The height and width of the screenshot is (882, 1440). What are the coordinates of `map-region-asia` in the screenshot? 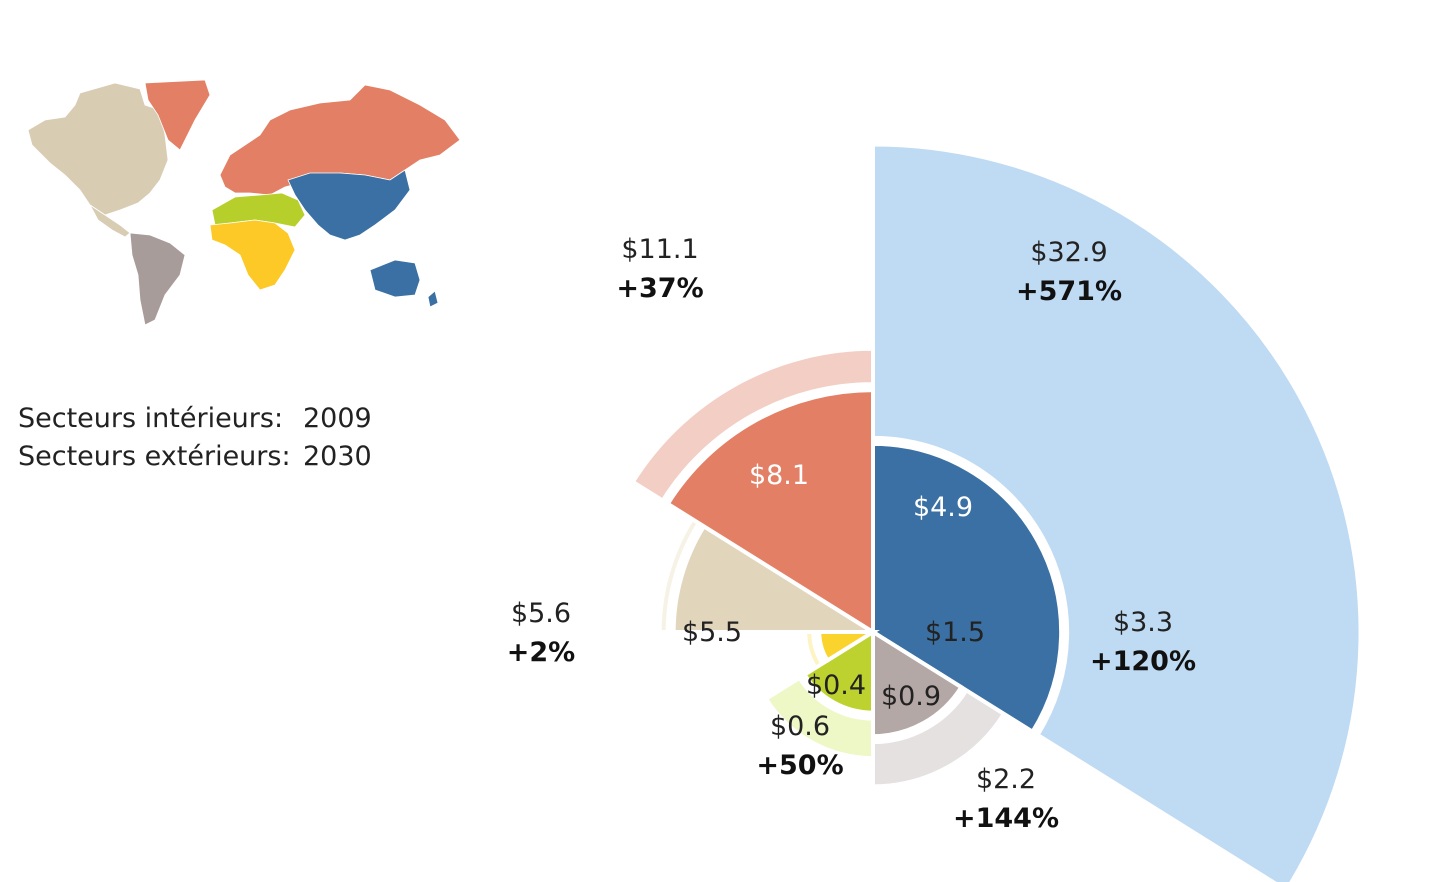 It's located at (349, 205).